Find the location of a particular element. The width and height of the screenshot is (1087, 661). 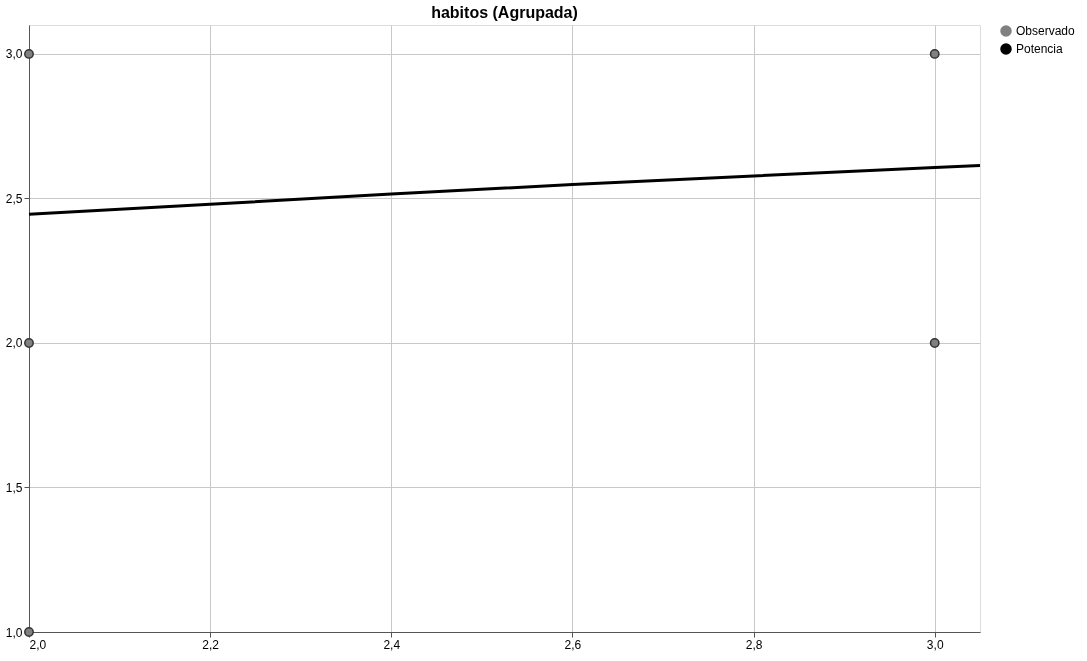

x-tick-label: 3,0 is located at coordinates (935, 644).